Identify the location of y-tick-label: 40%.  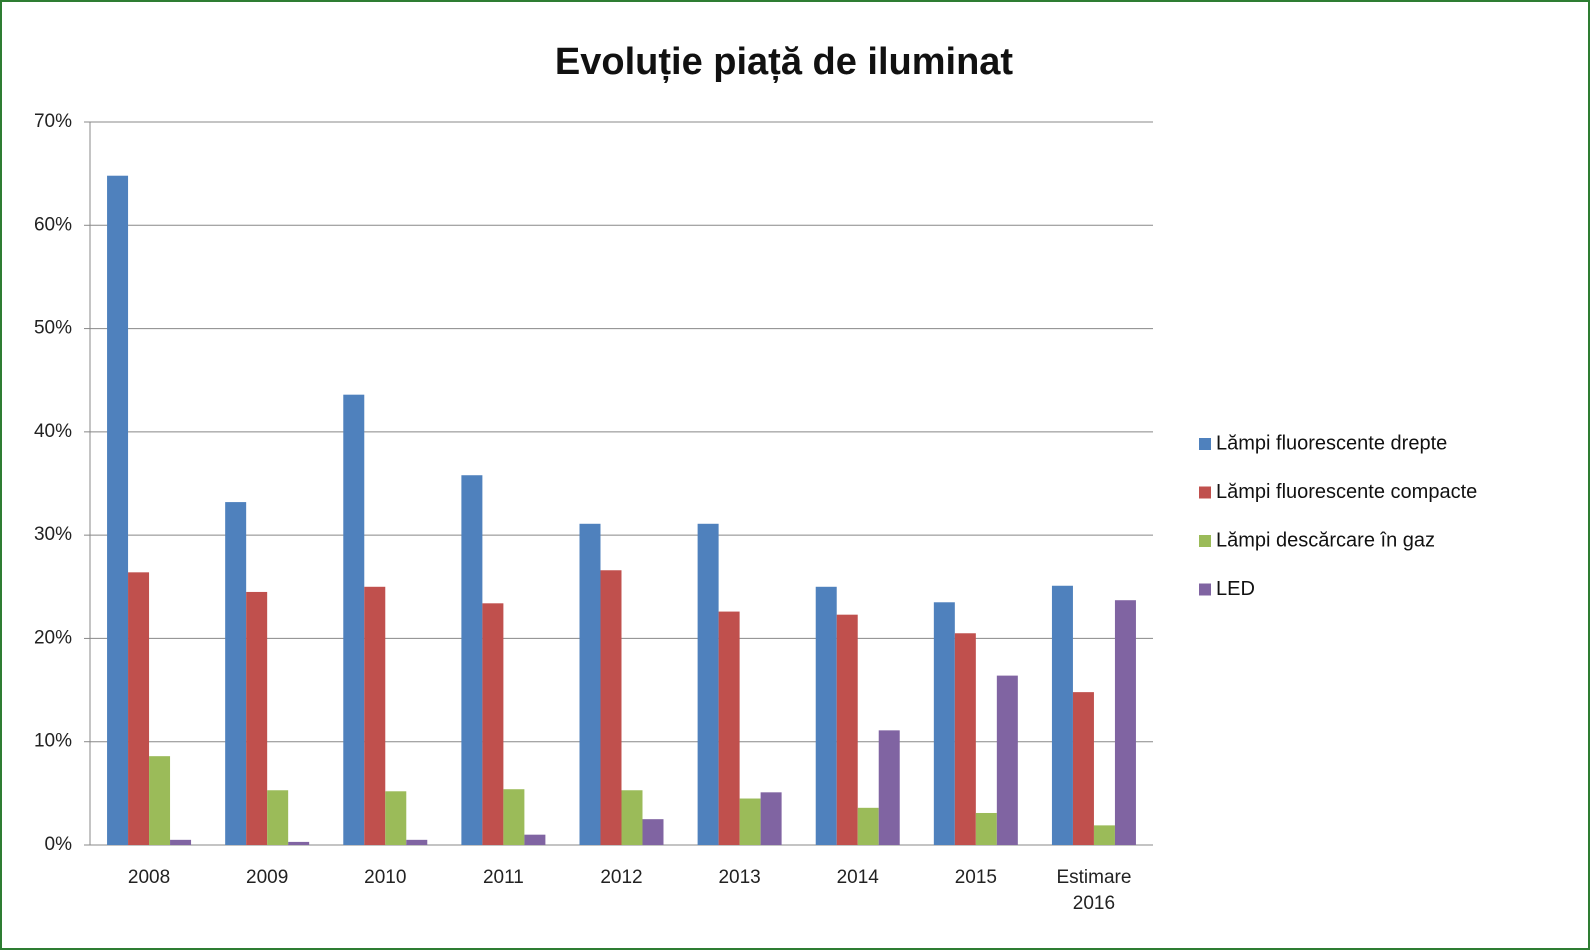
(53, 431).